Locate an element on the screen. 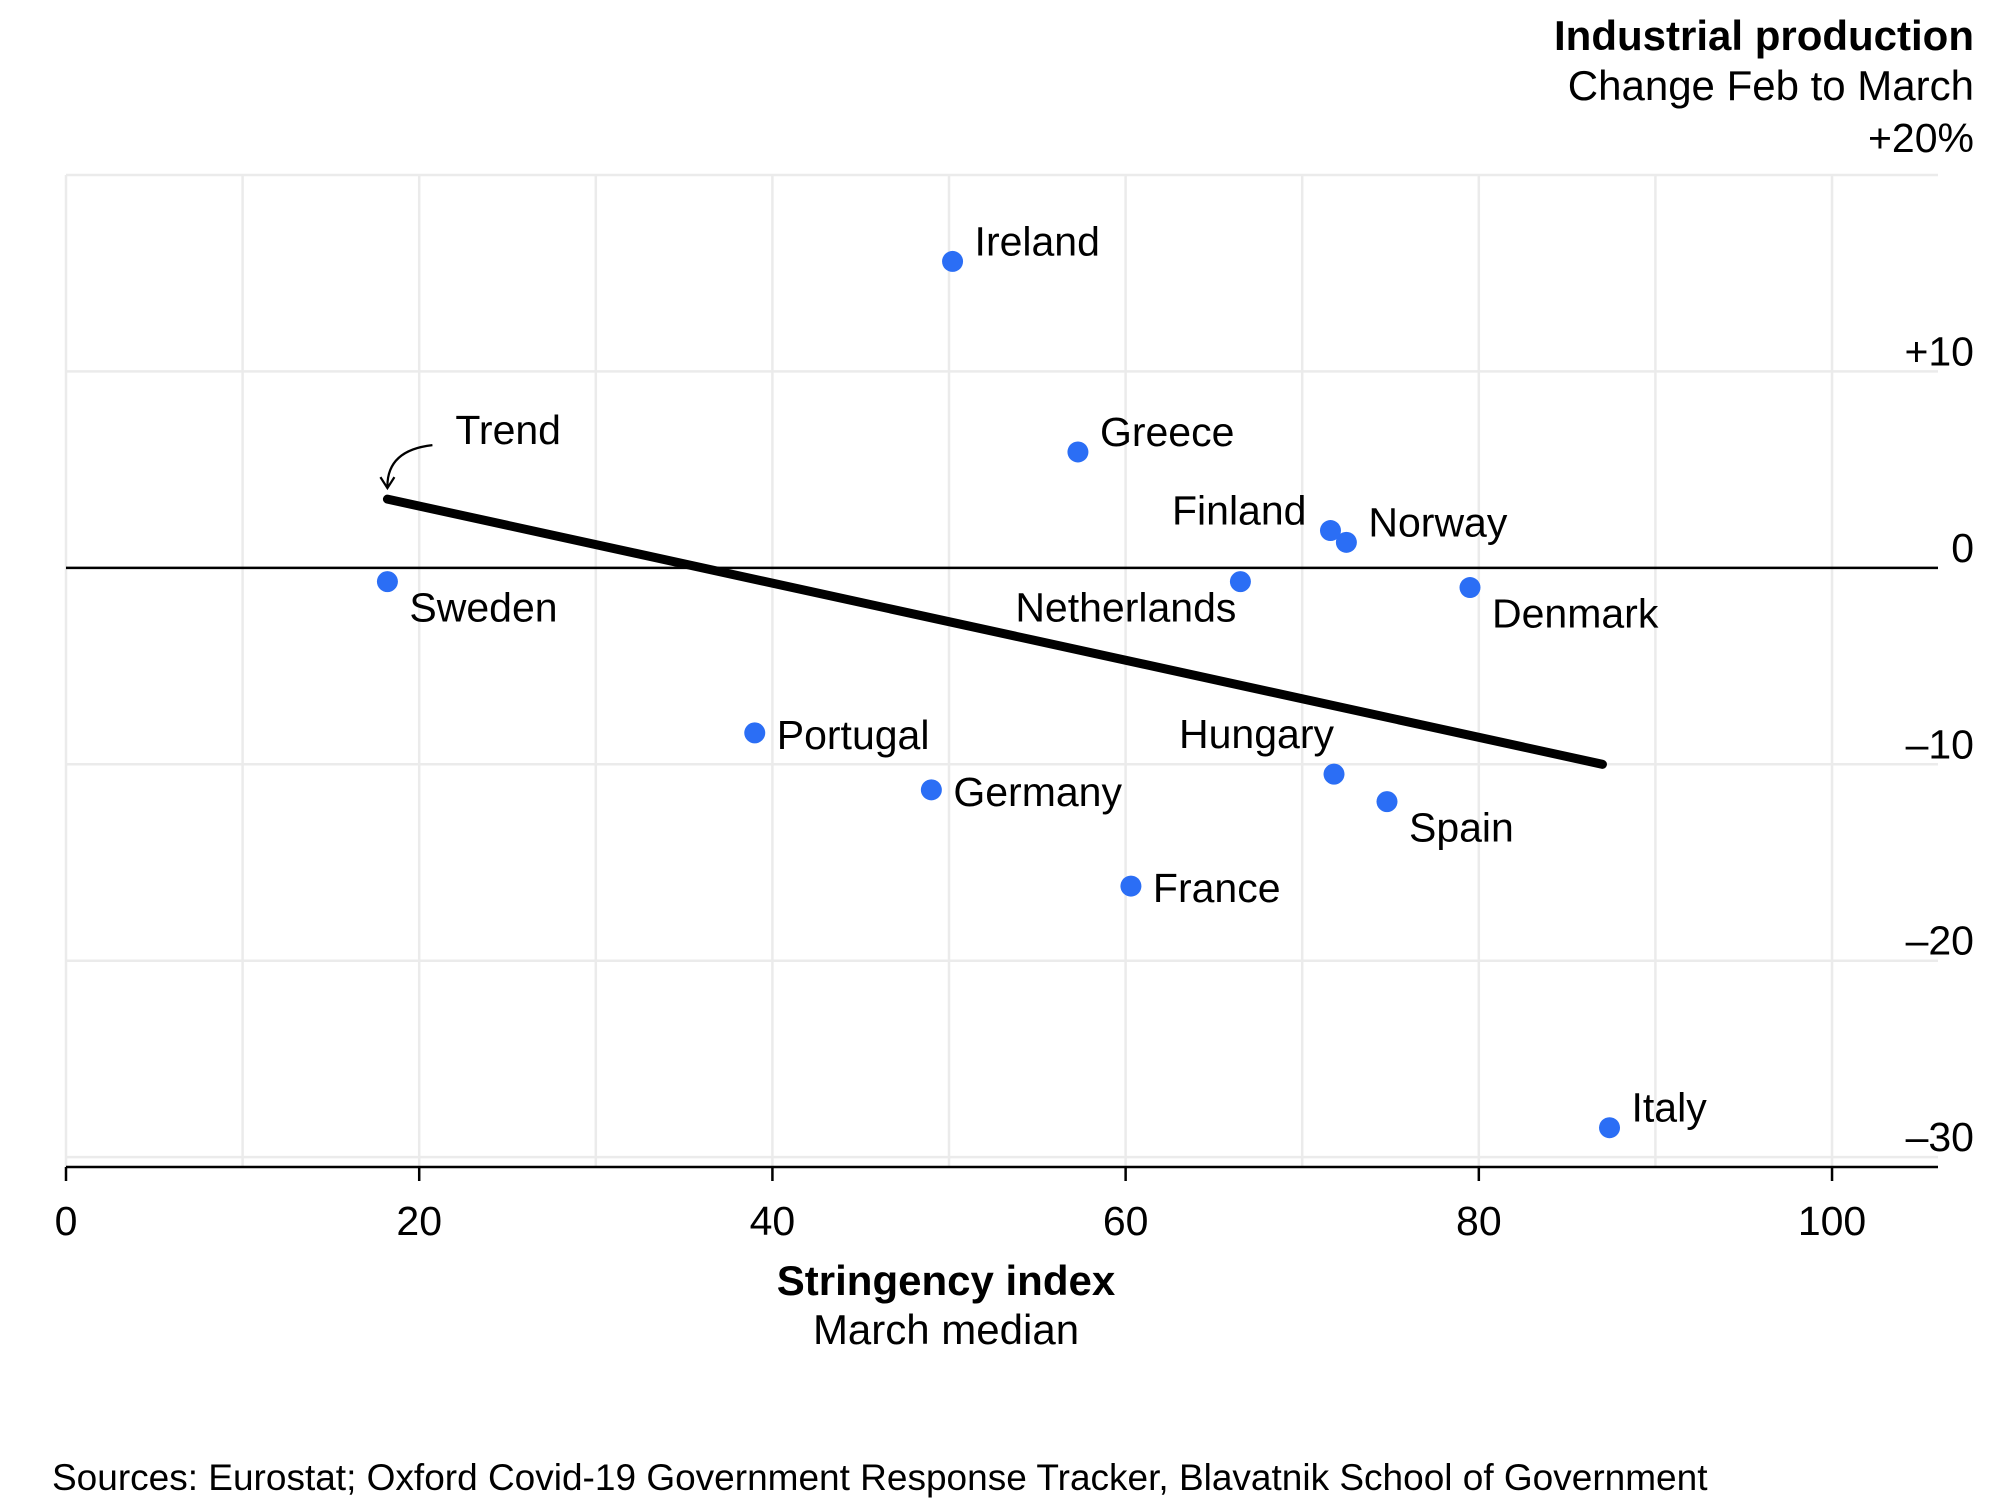 The height and width of the screenshot is (1508, 2000). label-hungary: Hungary is located at coordinates (1256, 734).